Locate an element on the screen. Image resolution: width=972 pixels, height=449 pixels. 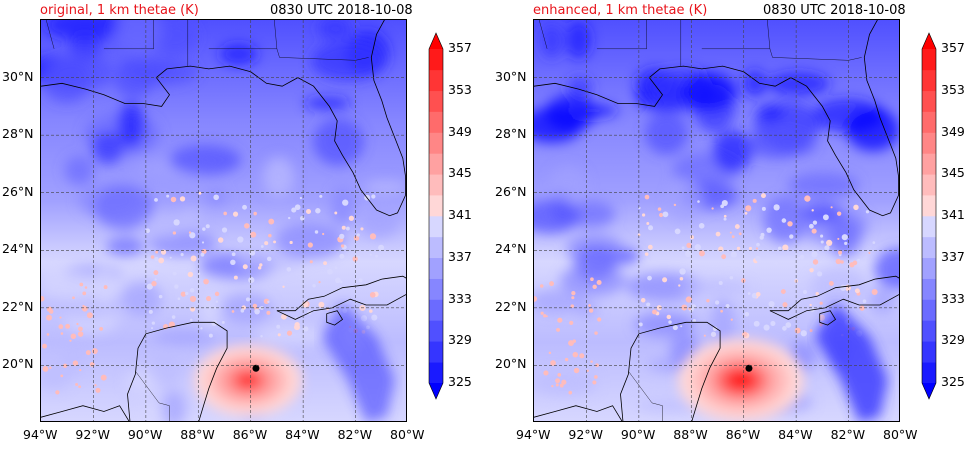
panel-title: original, 1 km thetae (K) is located at coordinates (119, 10).